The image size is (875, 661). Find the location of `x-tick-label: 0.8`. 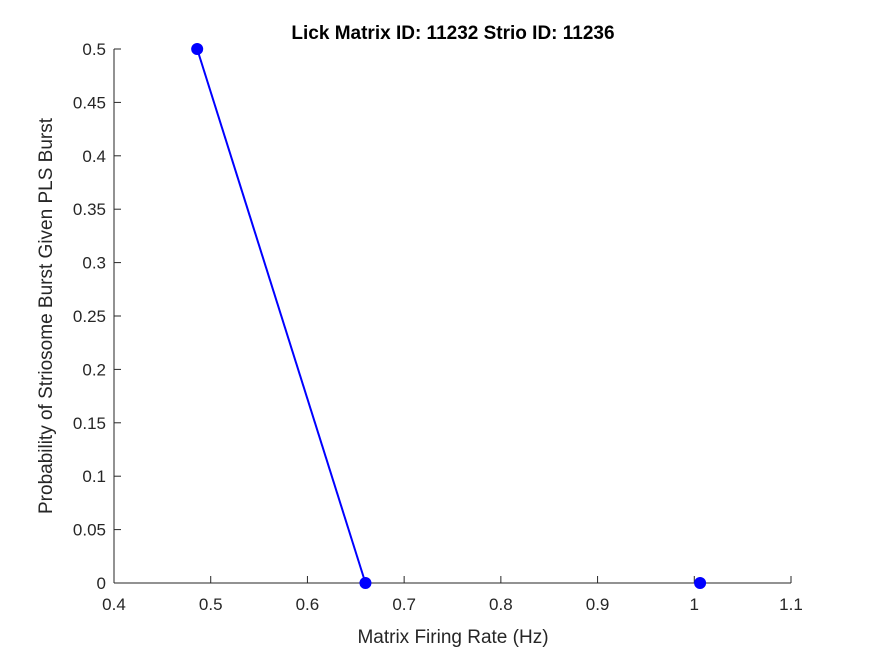

x-tick-label: 0.8 is located at coordinates (501, 604).